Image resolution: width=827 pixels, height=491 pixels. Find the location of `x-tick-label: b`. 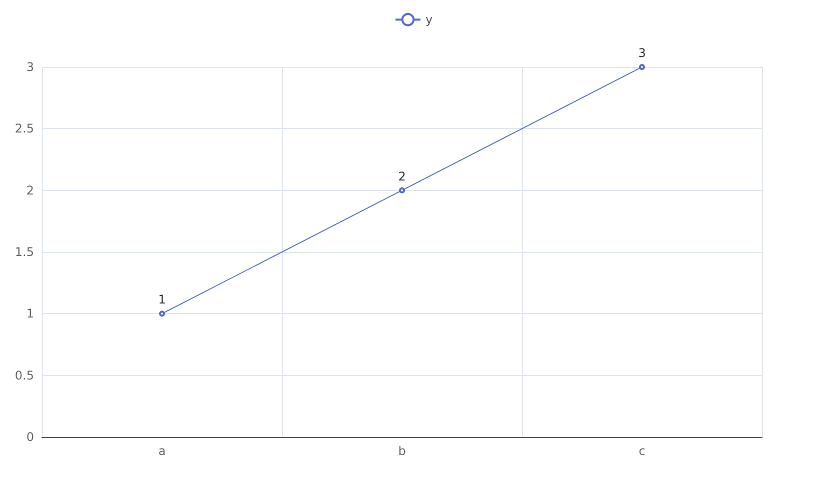

x-tick-label: b is located at coordinates (402, 451).